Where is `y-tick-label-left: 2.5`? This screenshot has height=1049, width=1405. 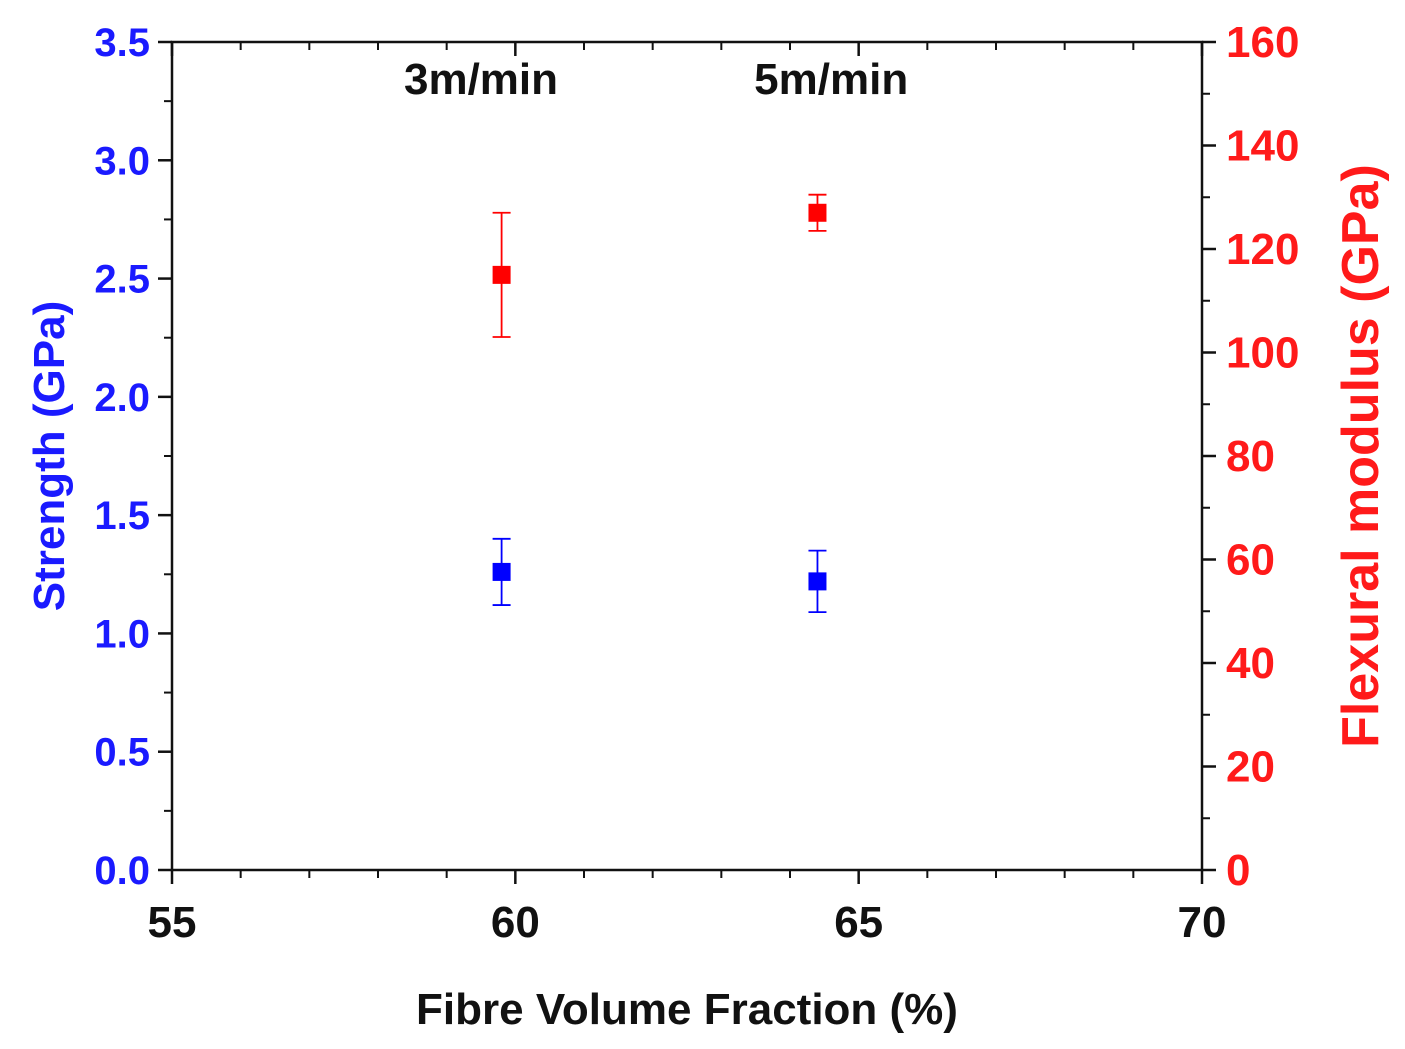 y-tick-label-left: 2.5 is located at coordinates (122, 280).